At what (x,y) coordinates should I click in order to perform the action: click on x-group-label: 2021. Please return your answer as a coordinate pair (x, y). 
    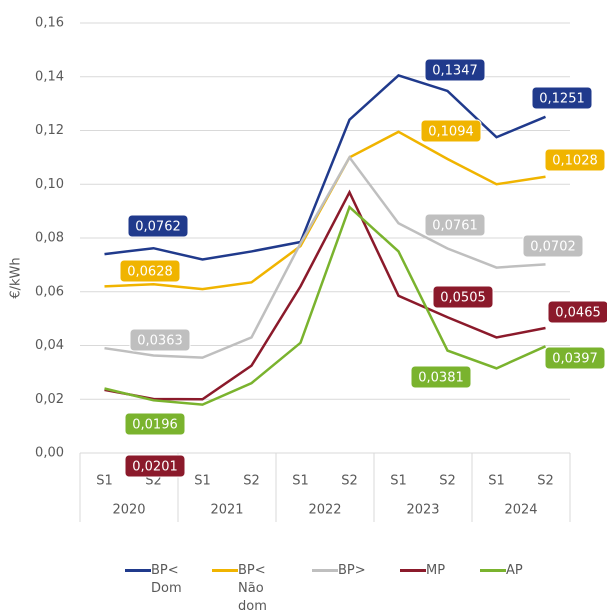
    Looking at the image, I should click on (226, 510).